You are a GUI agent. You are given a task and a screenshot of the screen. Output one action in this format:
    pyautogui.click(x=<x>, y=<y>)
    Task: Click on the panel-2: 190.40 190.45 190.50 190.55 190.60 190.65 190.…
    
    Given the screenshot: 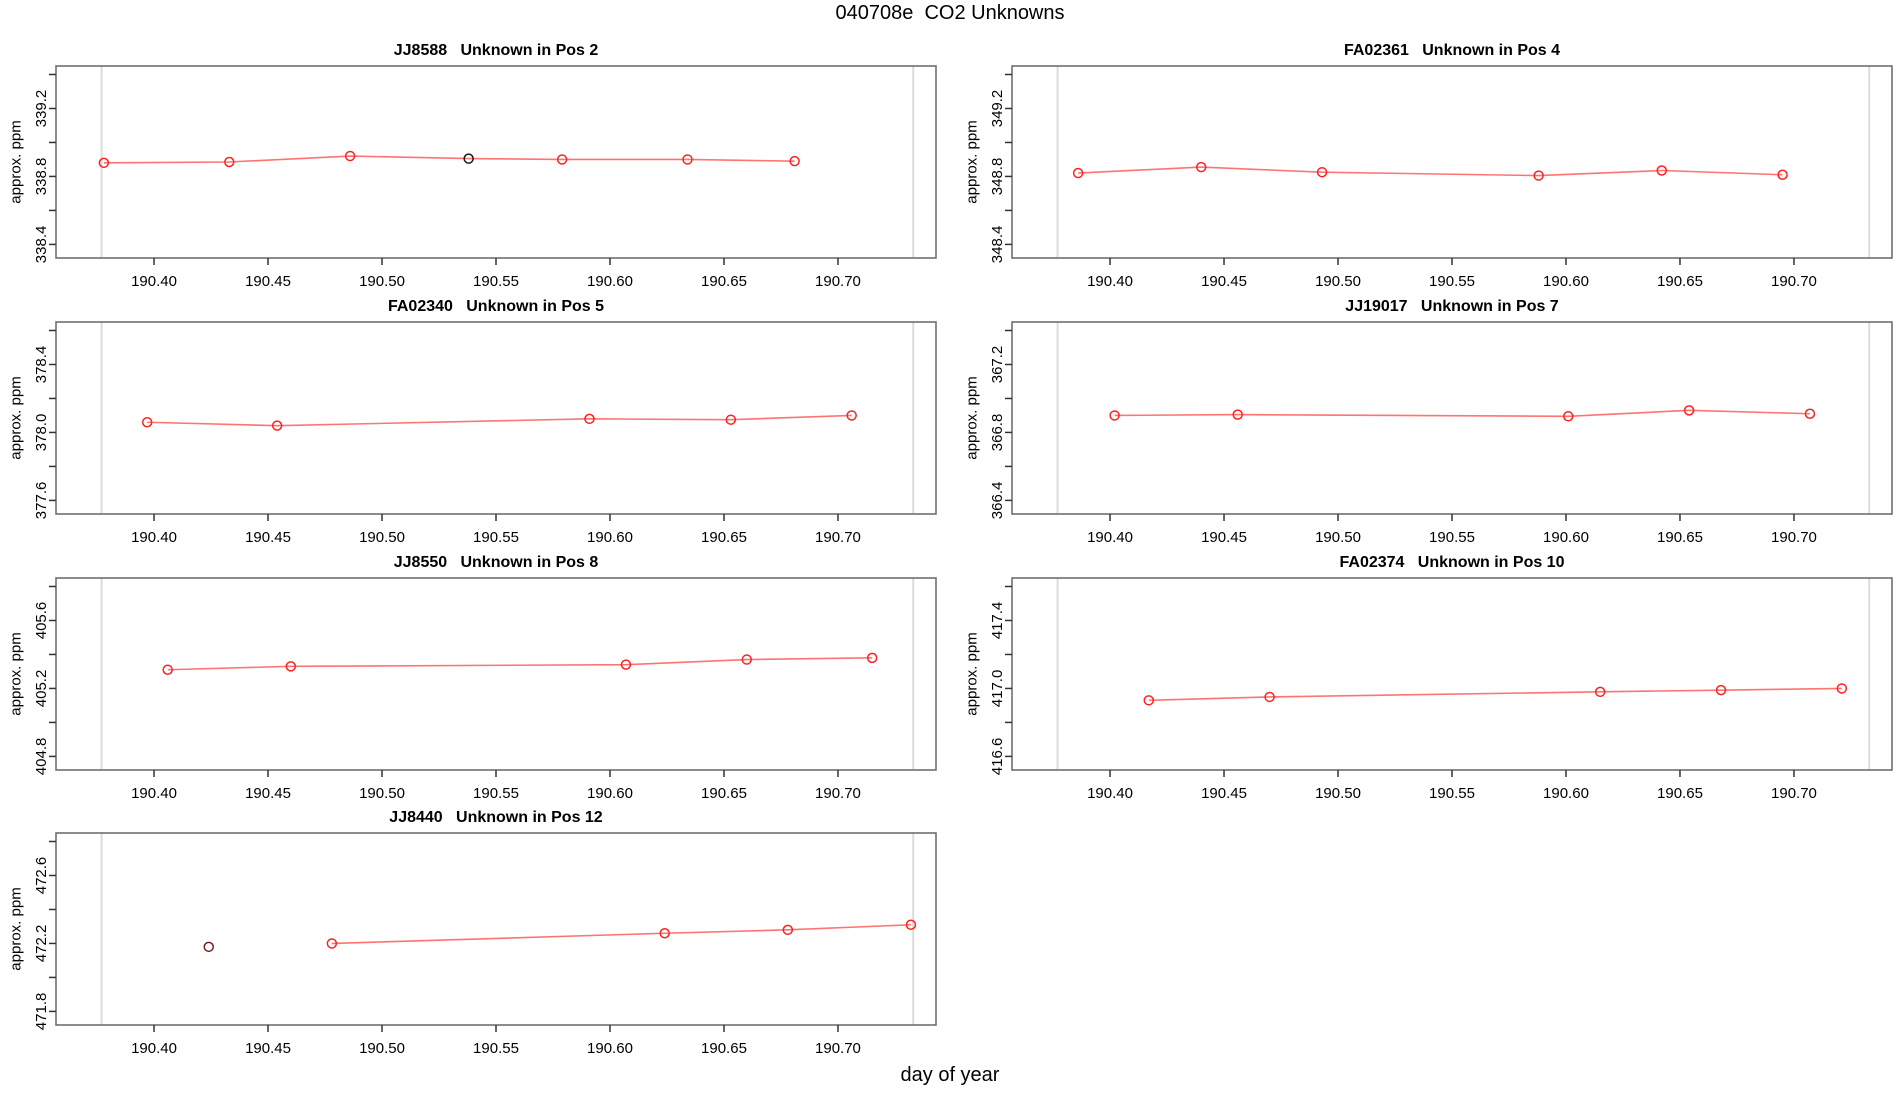 What is the action you would take?
    pyautogui.click(x=485, y=433)
    